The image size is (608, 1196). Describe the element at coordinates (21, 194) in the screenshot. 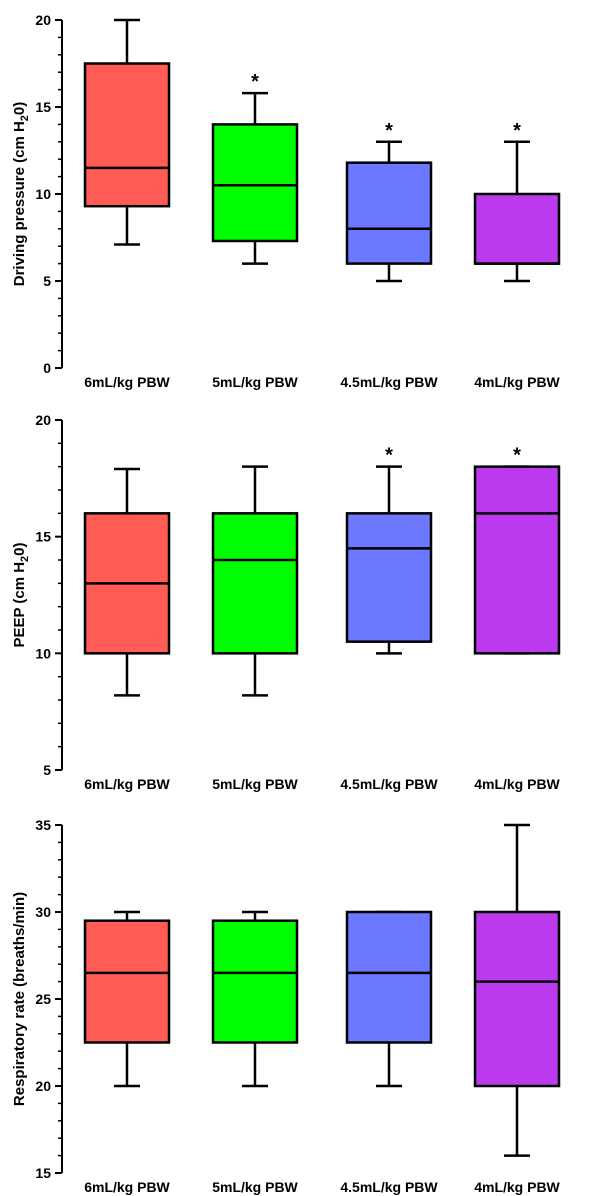

I see `y-axis-title: Driving pressure (cm H20)` at that location.